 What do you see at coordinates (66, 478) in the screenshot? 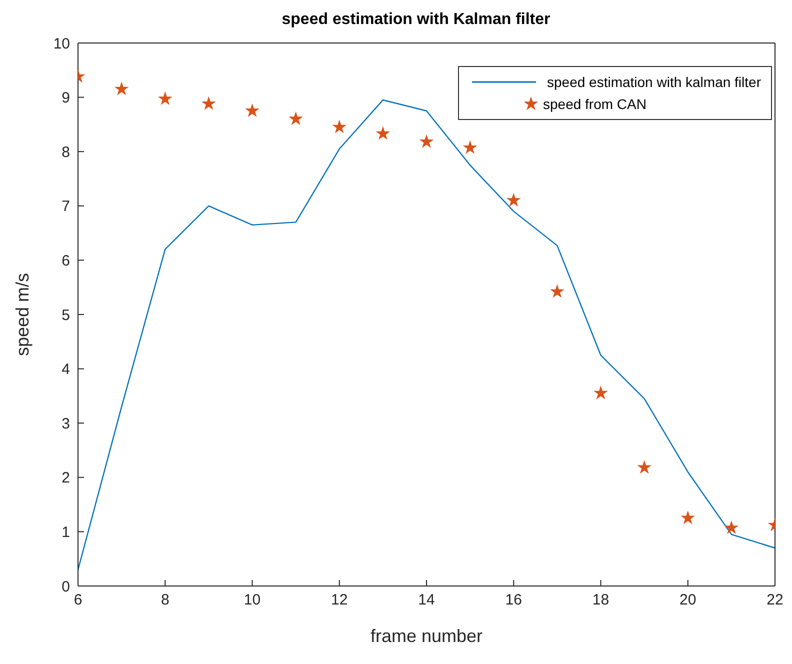
I see `y-tick-label: 2` at bounding box center [66, 478].